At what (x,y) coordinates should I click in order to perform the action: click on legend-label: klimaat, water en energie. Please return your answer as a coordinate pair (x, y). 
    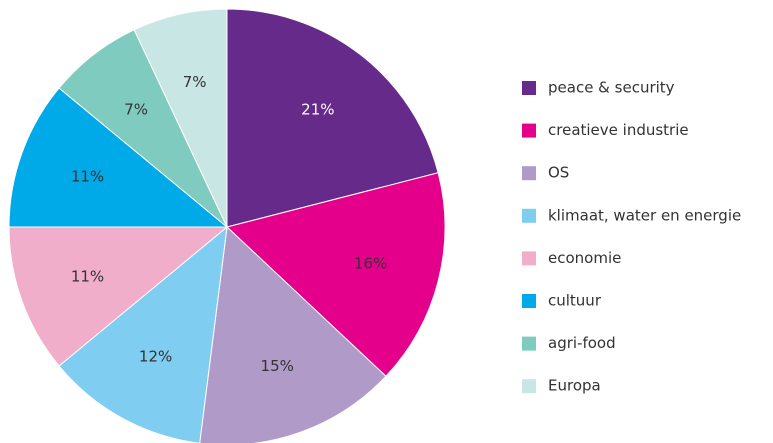
    Looking at the image, I should click on (644, 215).